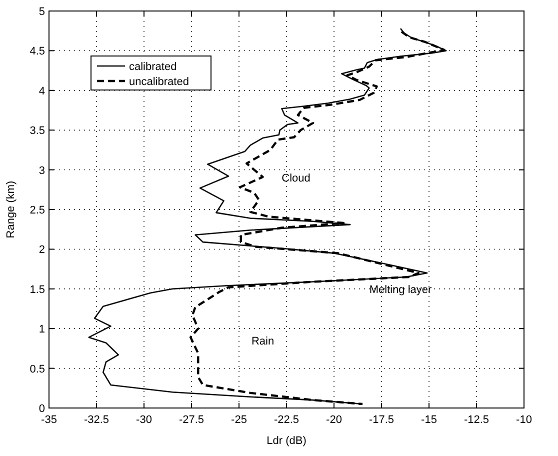 The height and width of the screenshot is (456, 558). What do you see at coordinates (144, 420) in the screenshot?
I see `x-tick-label: -30` at bounding box center [144, 420].